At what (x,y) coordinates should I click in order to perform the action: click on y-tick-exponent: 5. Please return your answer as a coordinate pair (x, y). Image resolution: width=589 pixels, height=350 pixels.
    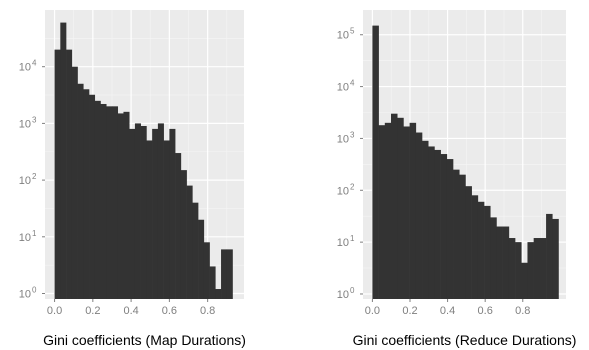
    Looking at the image, I should click on (352, 31).